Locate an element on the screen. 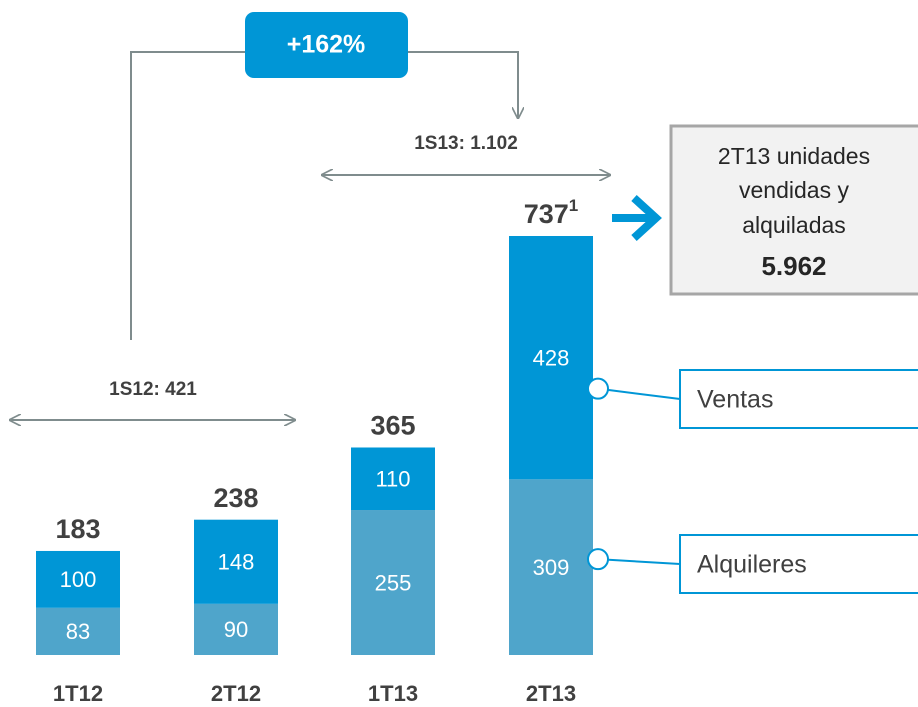 The image size is (918, 707). segment-label: 255 is located at coordinates (393, 582).